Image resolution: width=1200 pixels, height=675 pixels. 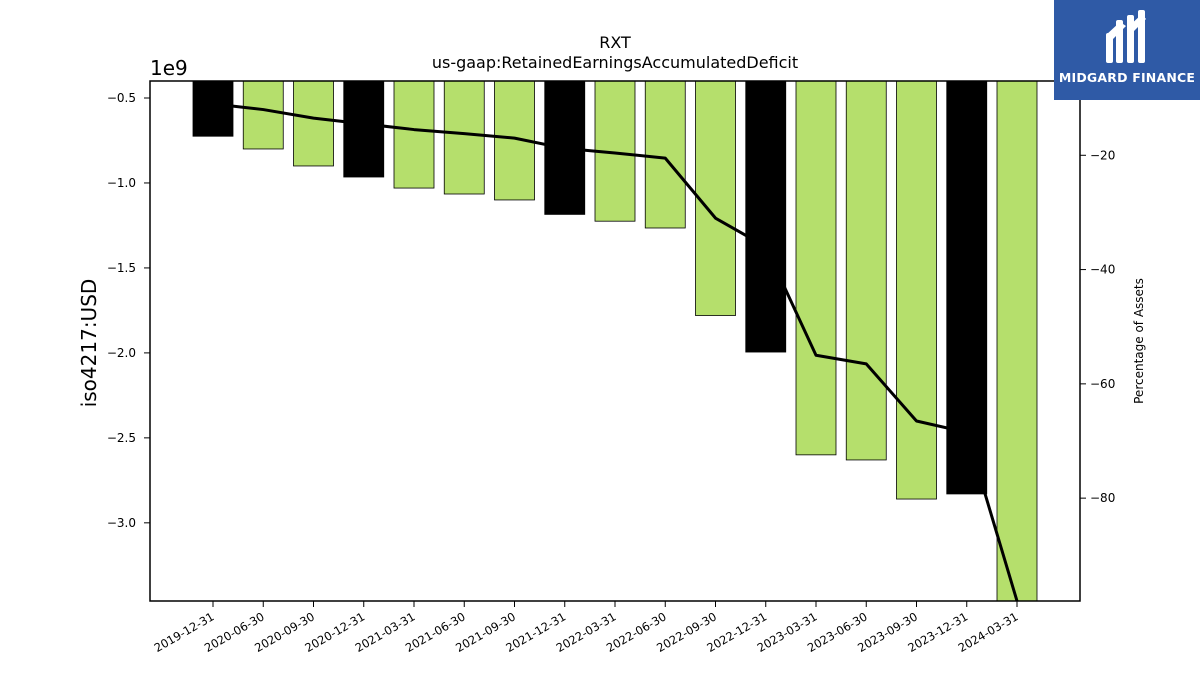 I want to click on y2-axis-label: Percentage of Assets, so click(x=1139, y=341).